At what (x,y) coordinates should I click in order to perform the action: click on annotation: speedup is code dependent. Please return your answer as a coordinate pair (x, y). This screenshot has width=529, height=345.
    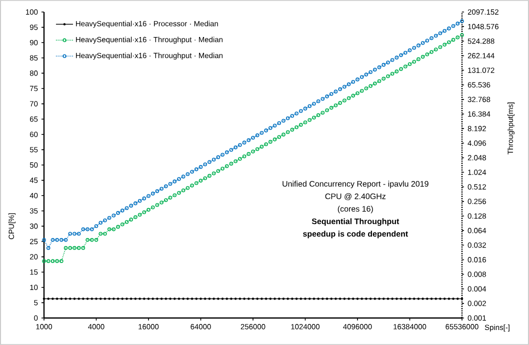
    Looking at the image, I should click on (355, 234).